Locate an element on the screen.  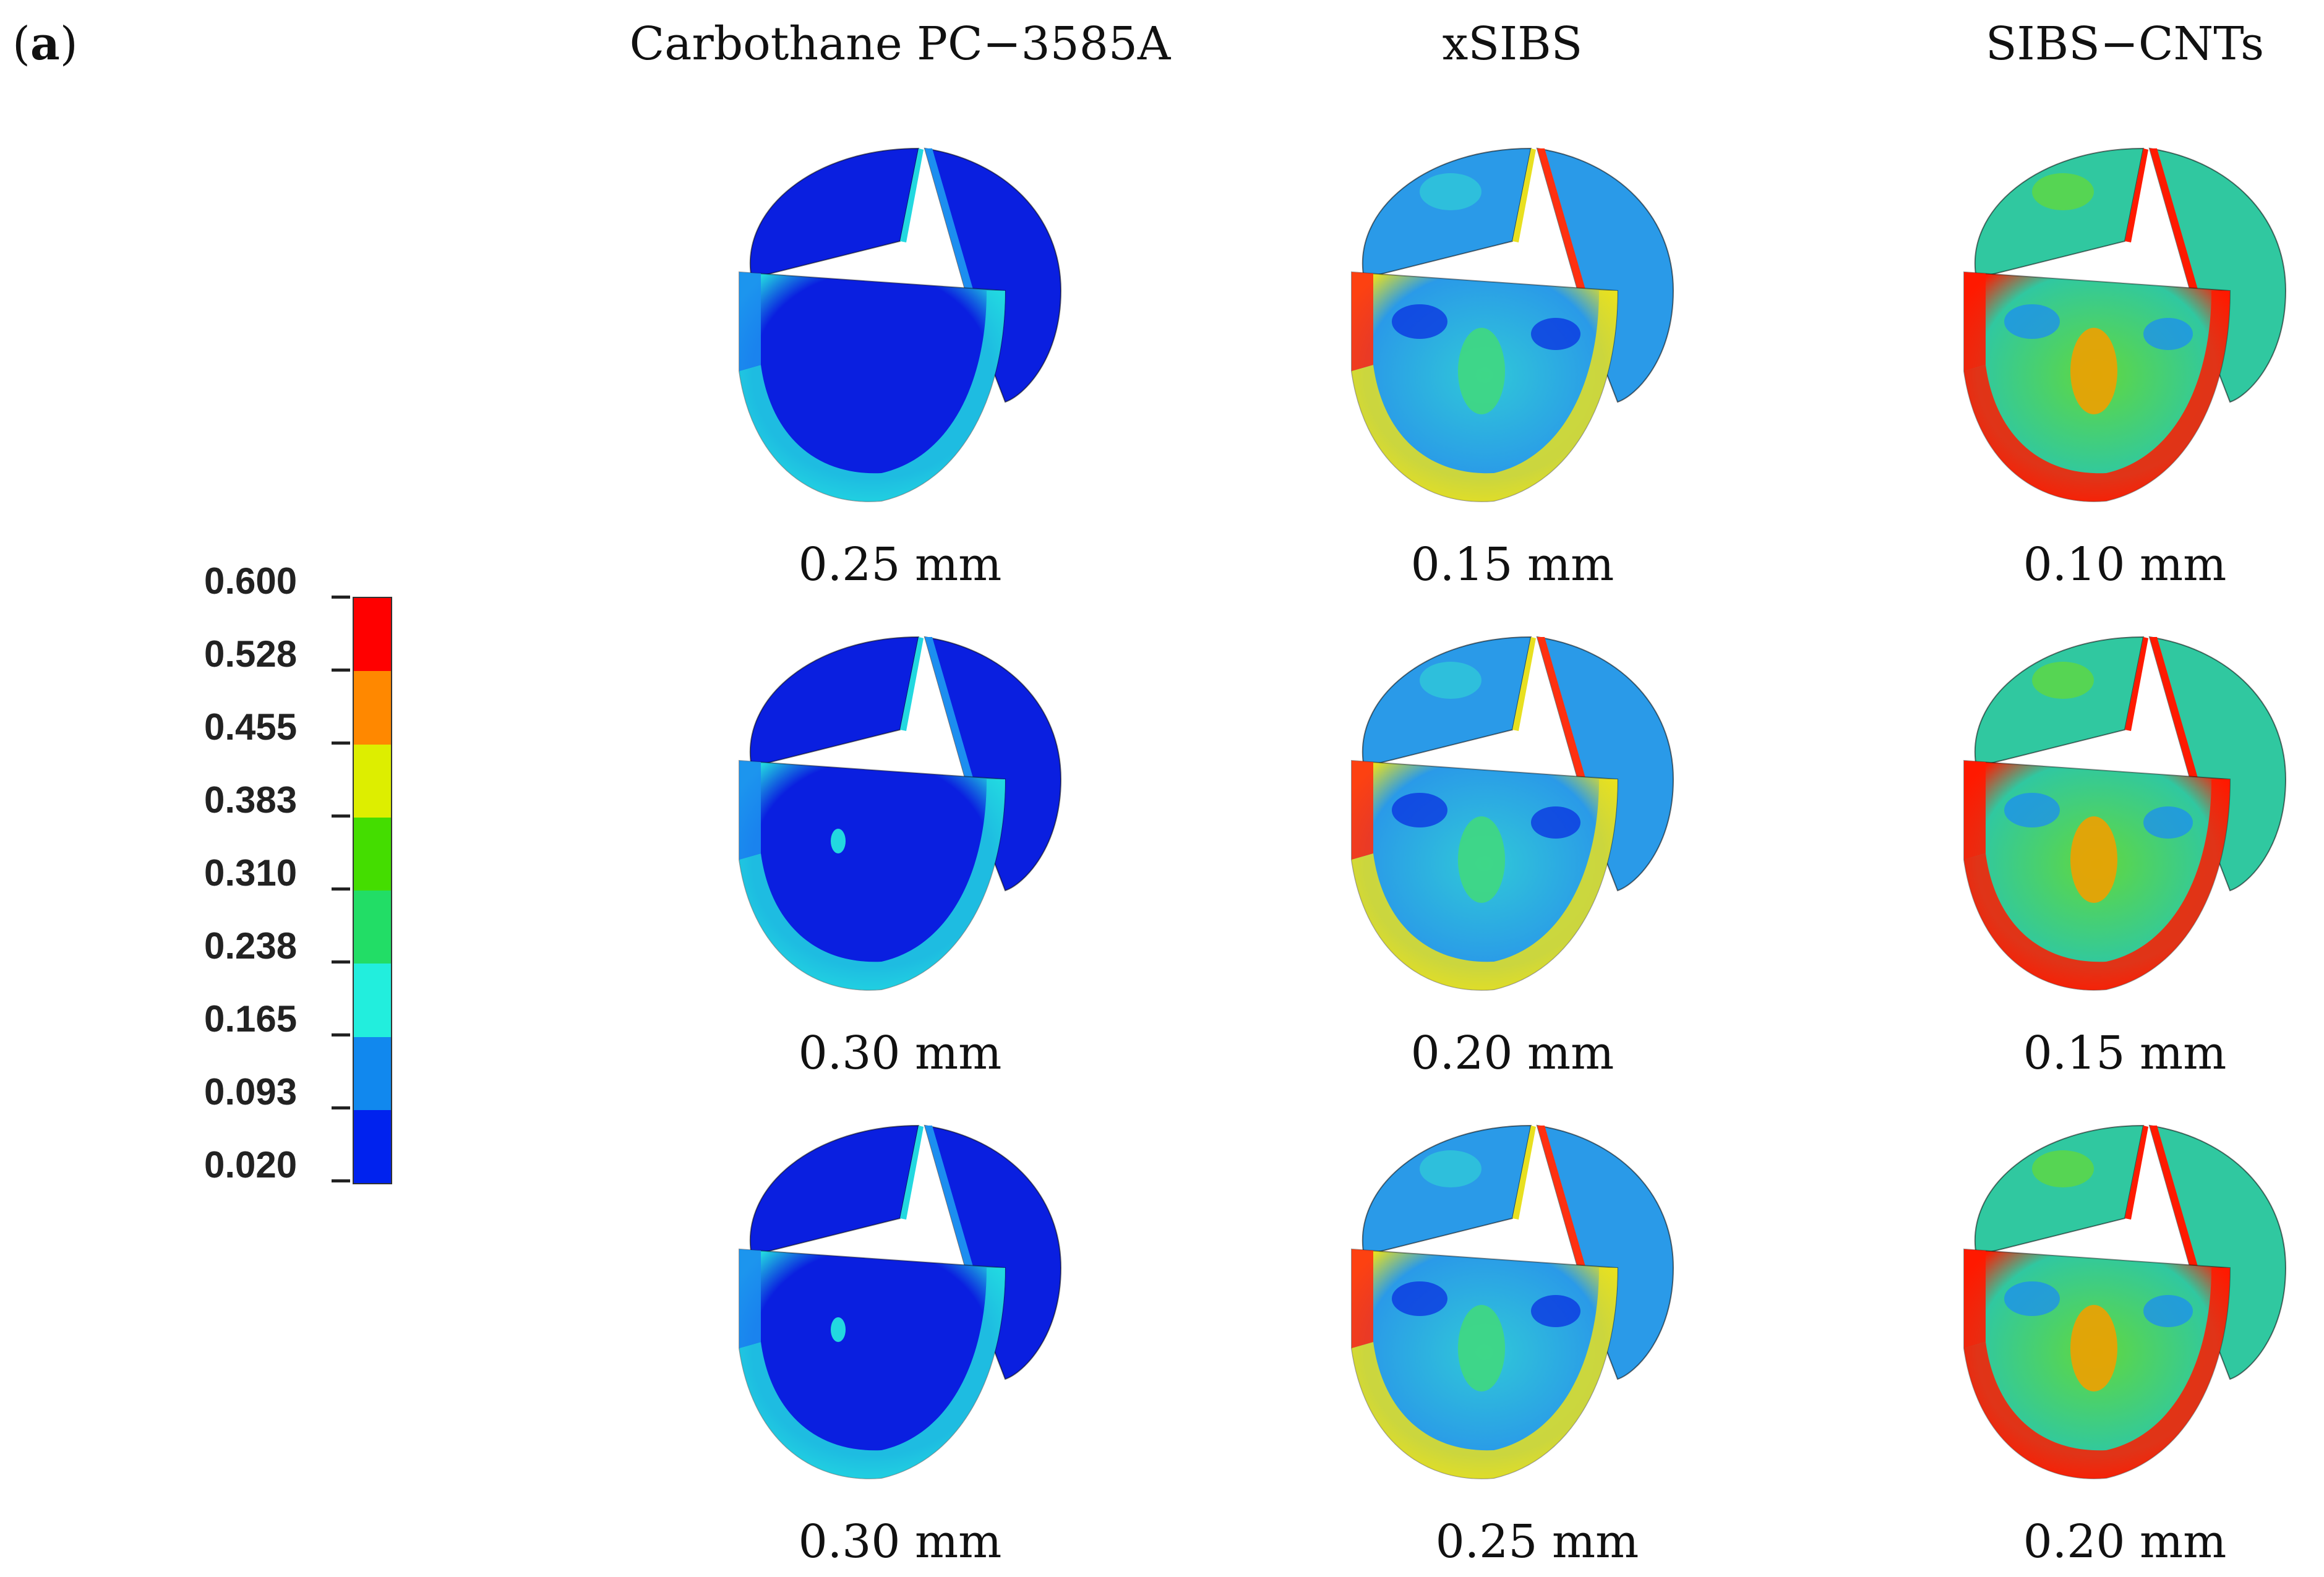
valve-sibs-cnts-row2 is located at coordinates (2125, 813).